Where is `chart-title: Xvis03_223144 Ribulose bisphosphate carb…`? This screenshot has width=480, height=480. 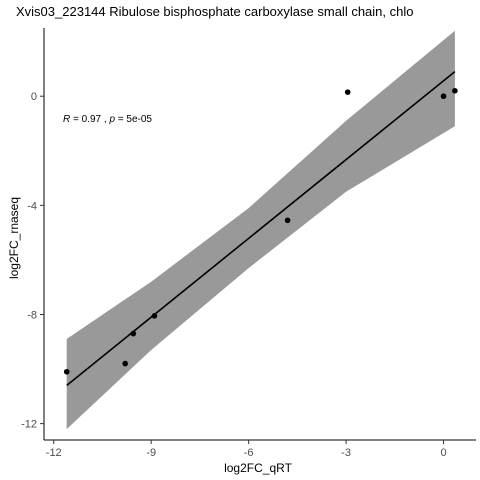
chart-title: Xvis03_223144 Ribulose bisphosphate carb… is located at coordinates (214, 11).